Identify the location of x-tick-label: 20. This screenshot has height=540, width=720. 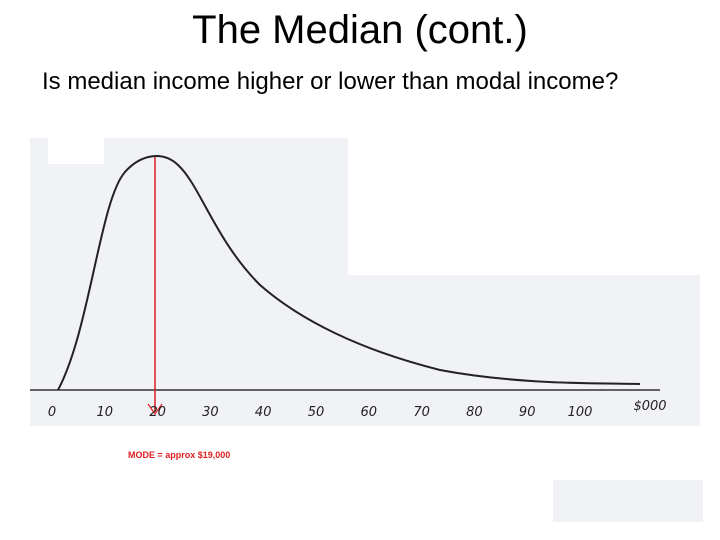
(157, 412).